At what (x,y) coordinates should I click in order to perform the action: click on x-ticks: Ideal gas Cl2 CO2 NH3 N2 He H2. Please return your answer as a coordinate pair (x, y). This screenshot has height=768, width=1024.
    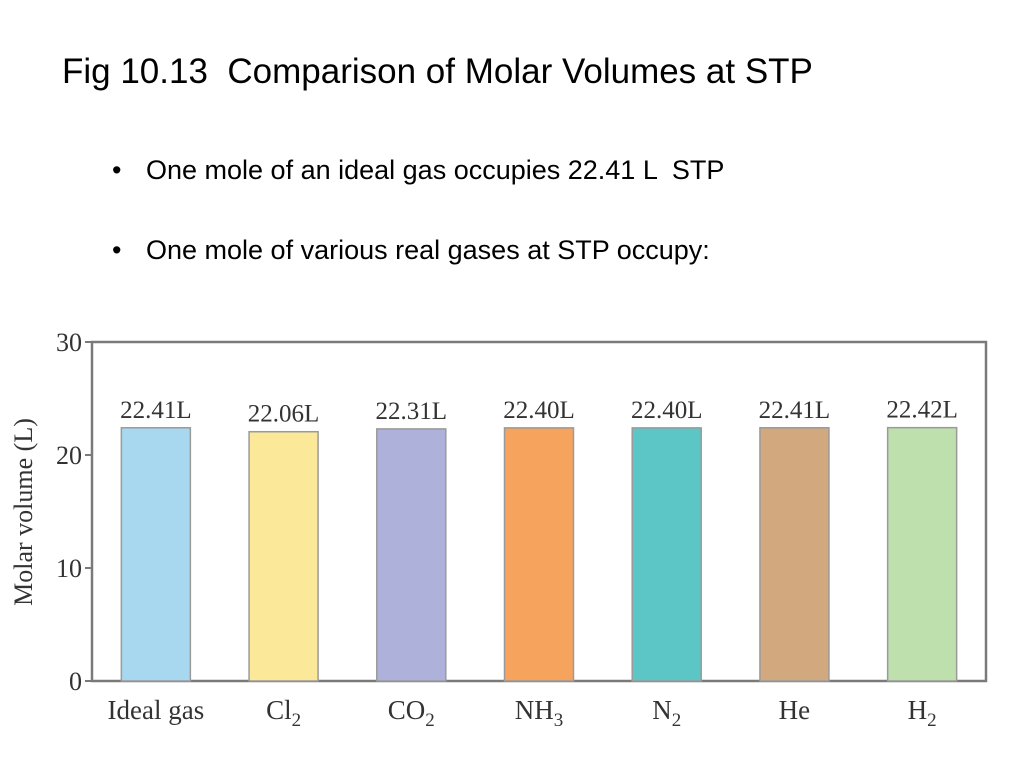
    Looking at the image, I should click on (522, 713).